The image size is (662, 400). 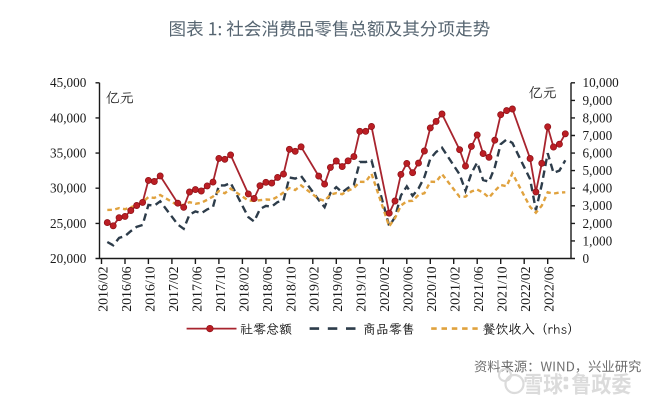 What do you see at coordinates (478, 288) in the screenshot?
I see `svg-text: 2021/06` at bounding box center [478, 288].